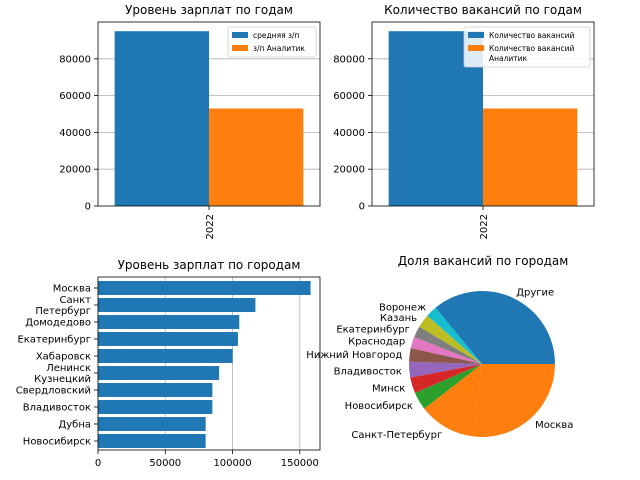  I want to click on y-tick-label: Москва, so click(72, 289).